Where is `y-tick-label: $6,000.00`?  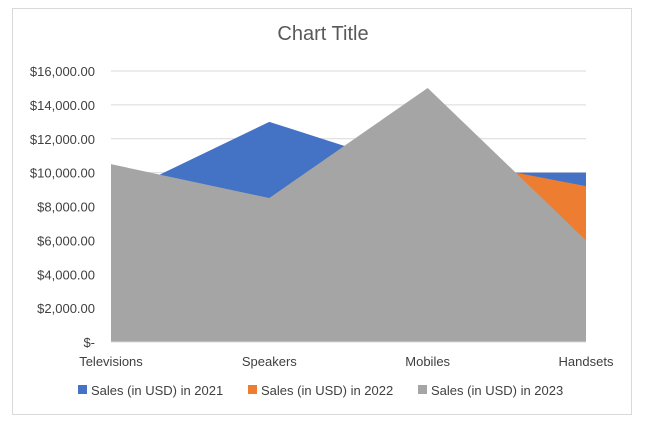
y-tick-label: $6,000.00 is located at coordinates (66, 240).